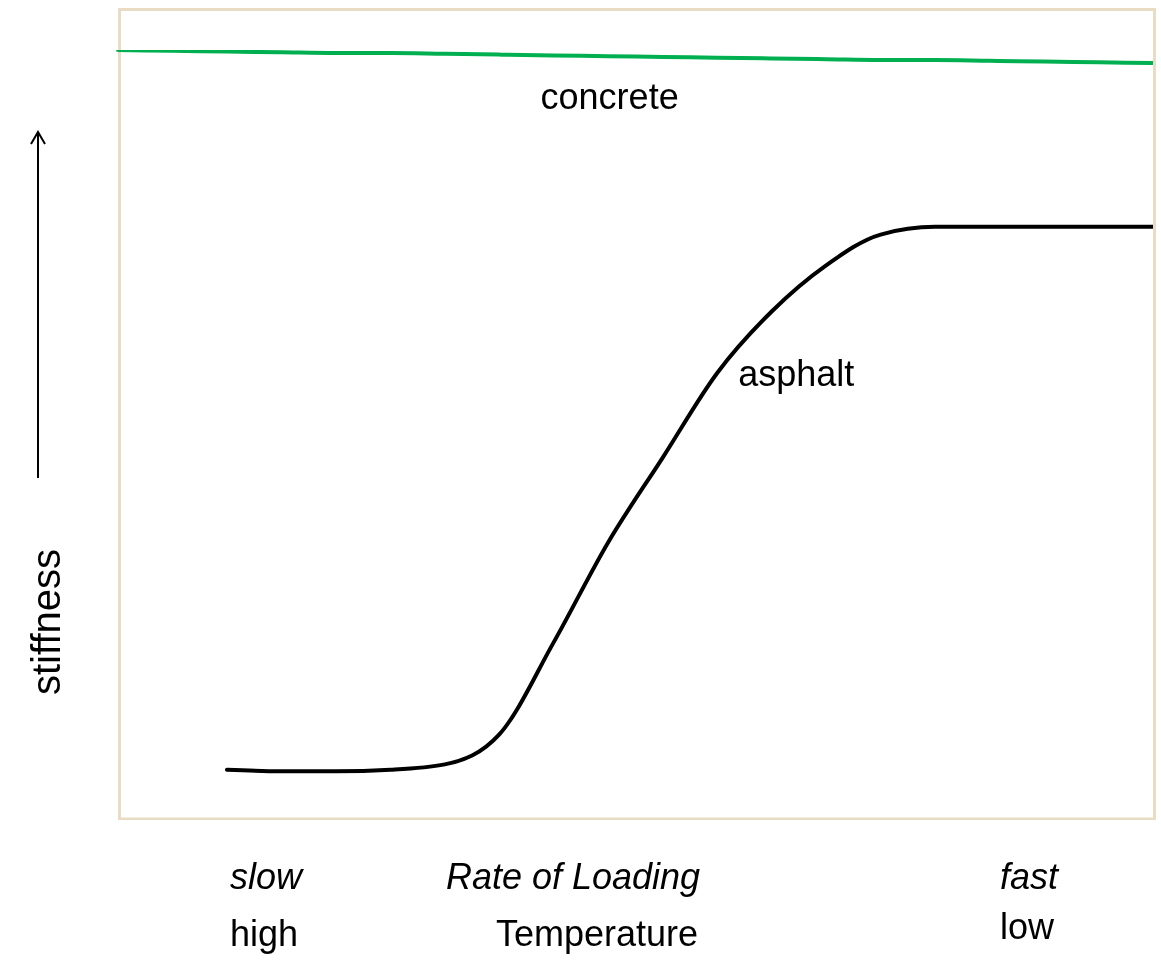 The image size is (1161, 972). What do you see at coordinates (609, 97) in the screenshot?
I see `series-label: concrete` at bounding box center [609, 97].